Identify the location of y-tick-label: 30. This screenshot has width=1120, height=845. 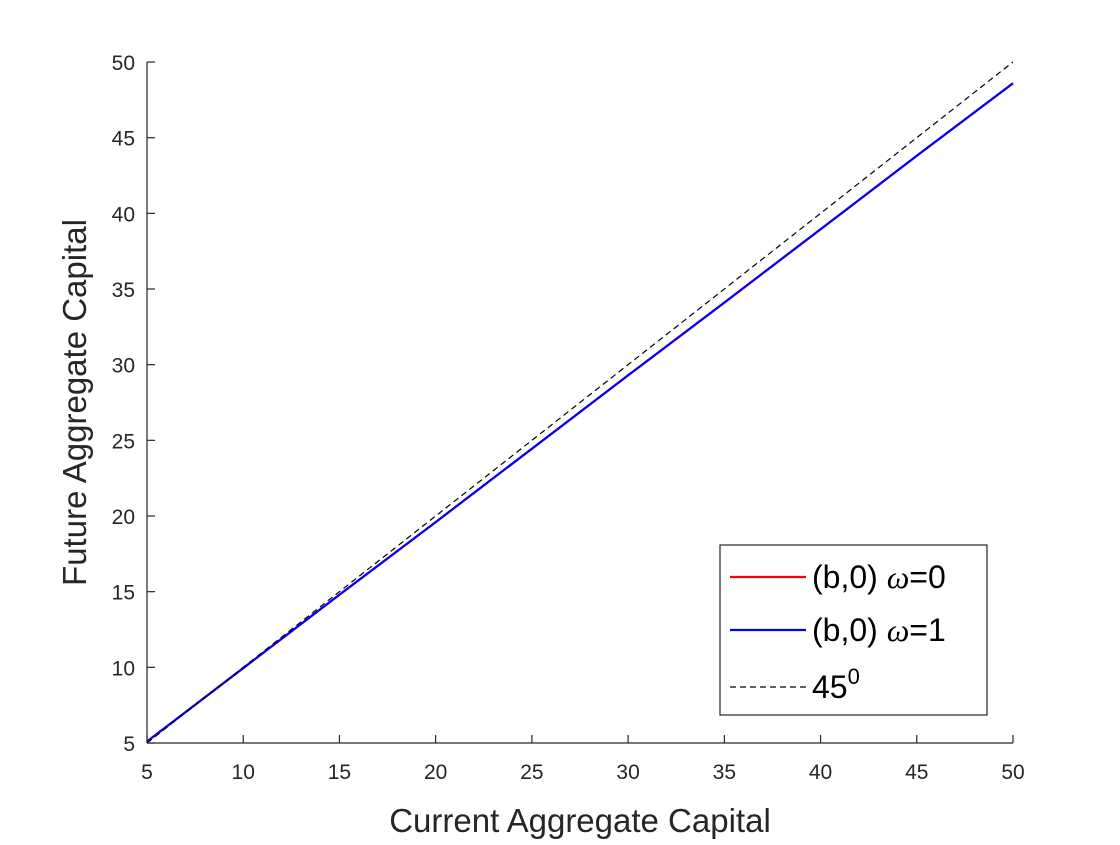
(123, 366).